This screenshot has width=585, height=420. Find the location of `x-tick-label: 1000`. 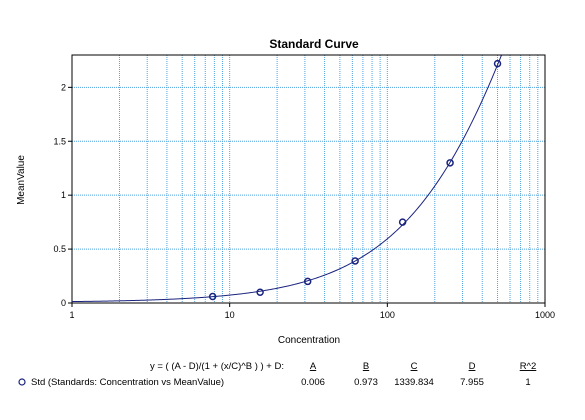

x-tick-label: 1000 is located at coordinates (545, 315).